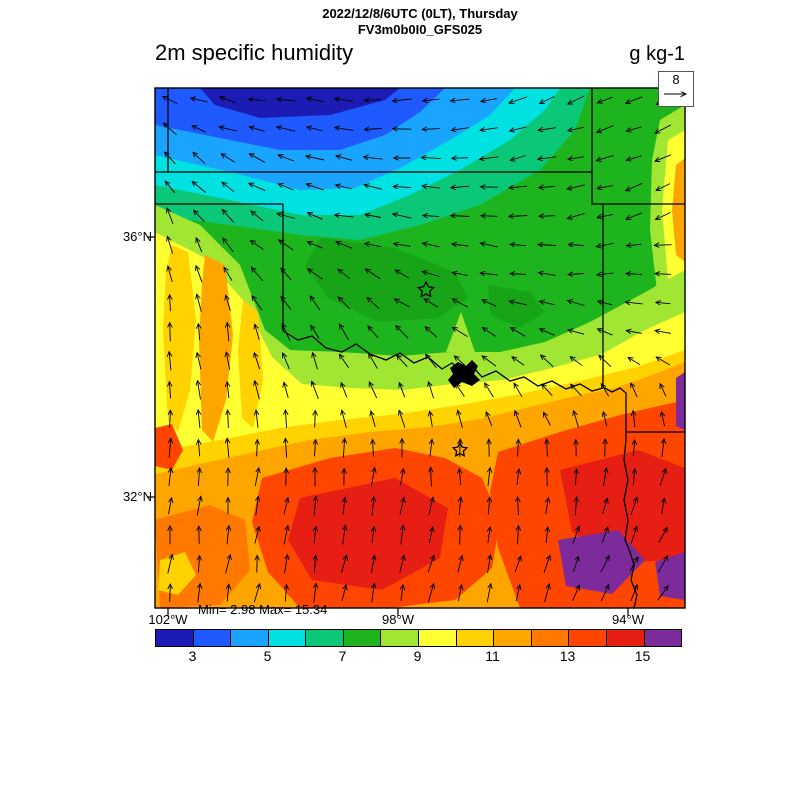 The image size is (800, 800). Describe the element at coordinates (254, 52) in the screenshot. I see `field-name-label: 2m specific humidity` at that location.